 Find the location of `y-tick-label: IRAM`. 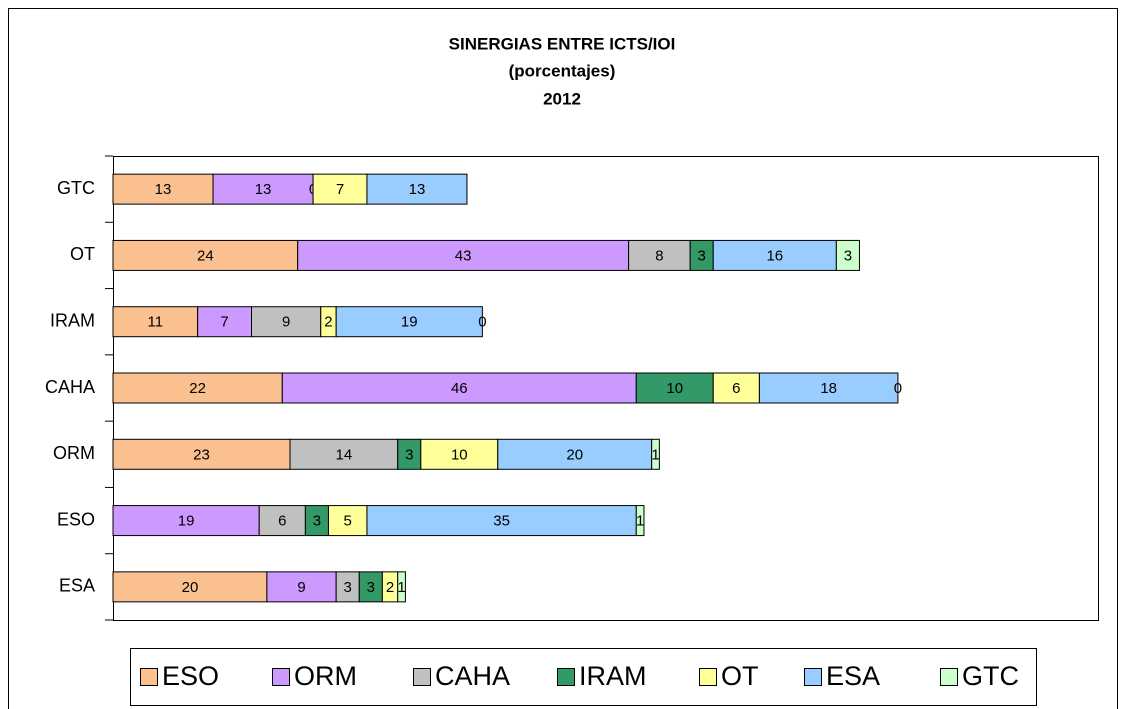

y-tick-label: IRAM is located at coordinates (72, 320).